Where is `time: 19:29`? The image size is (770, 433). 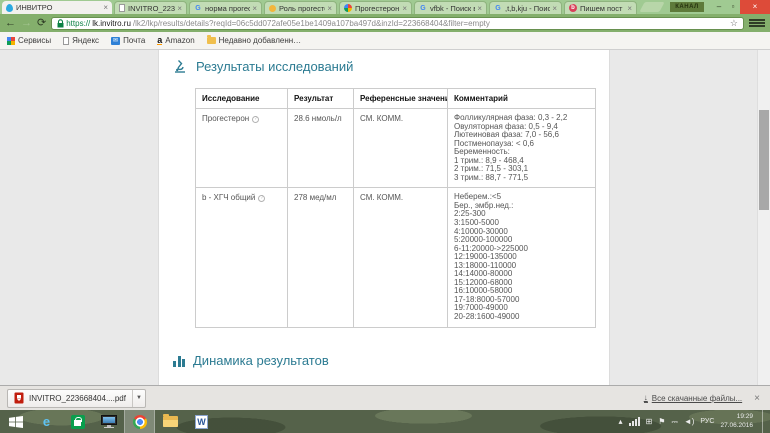 time: 19:29 is located at coordinates (744, 416).